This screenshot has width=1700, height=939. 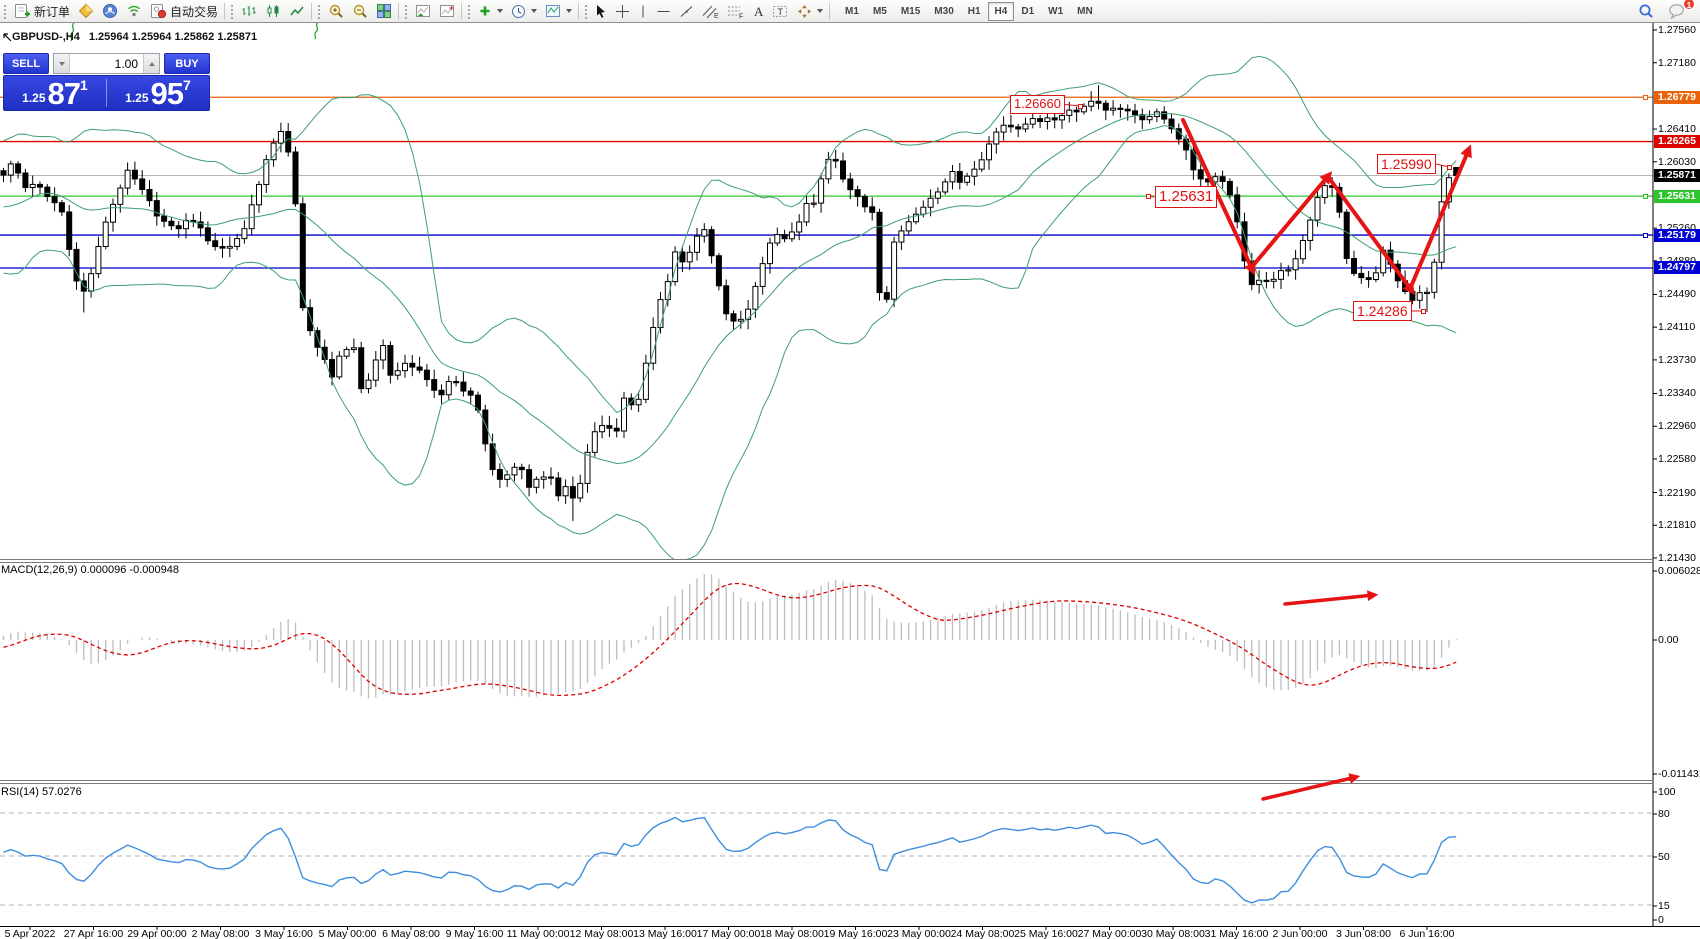 I want to click on timeframe-H1: H1, so click(x=974, y=11).